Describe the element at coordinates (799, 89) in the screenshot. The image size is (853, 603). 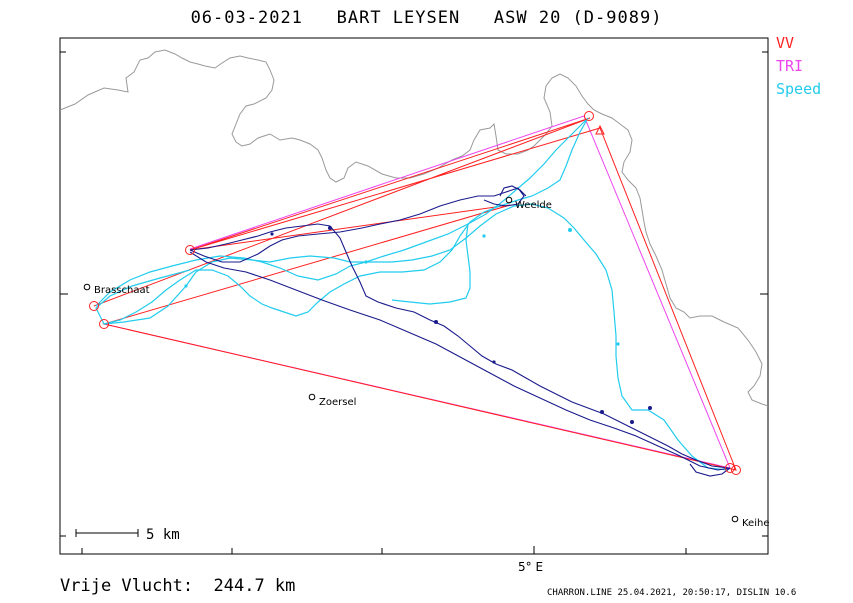
I see `legend-speed: Speed` at that location.